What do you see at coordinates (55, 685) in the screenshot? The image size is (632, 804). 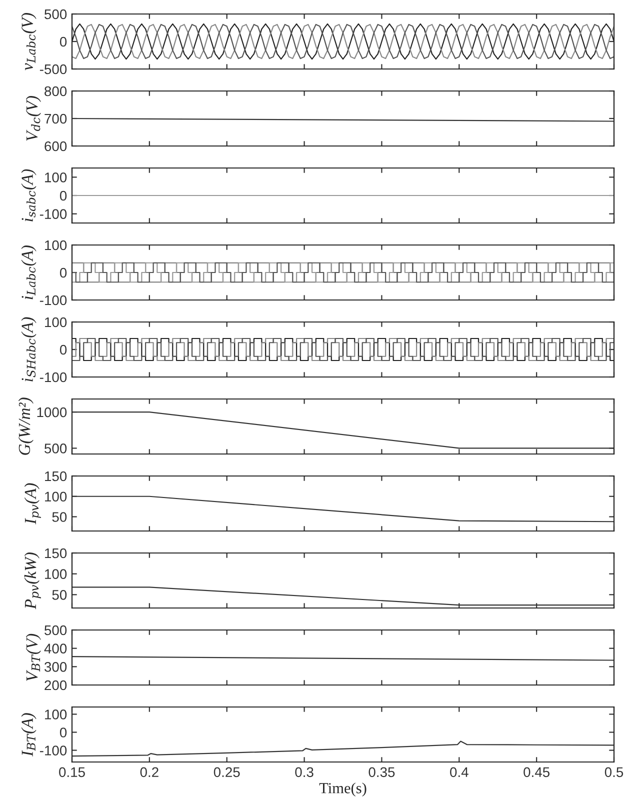 I see `y-tick-label: 200` at bounding box center [55, 685].